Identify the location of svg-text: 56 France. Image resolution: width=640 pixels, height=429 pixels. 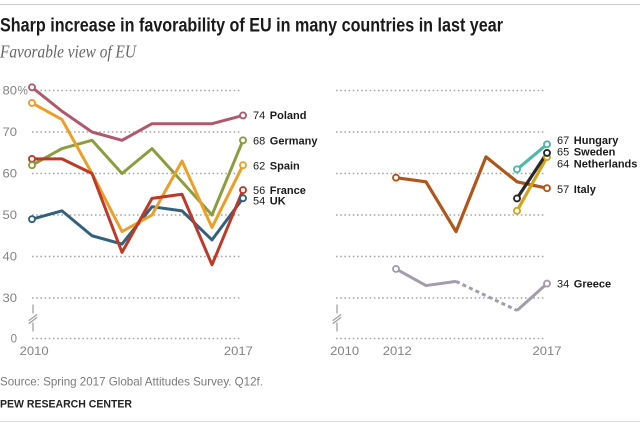
(279, 191).